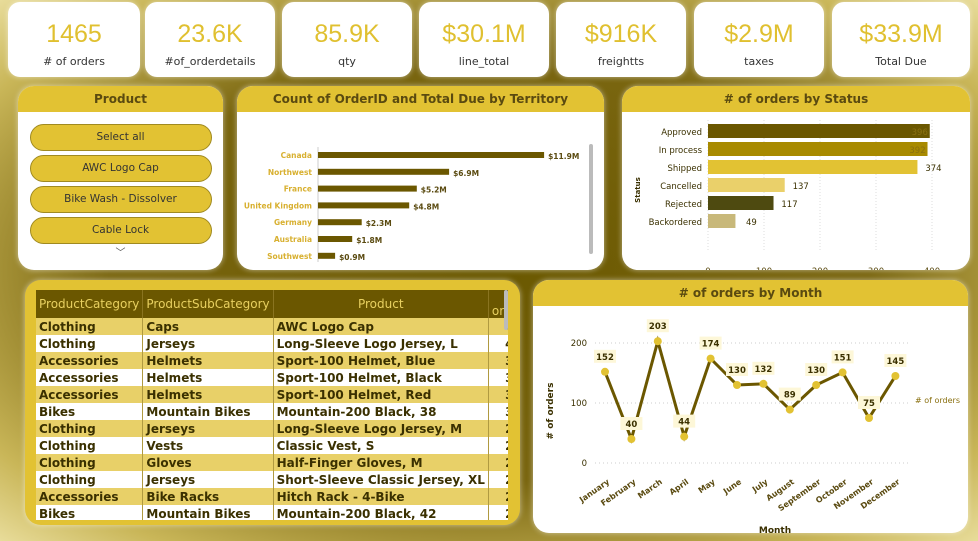  Describe the element at coordinates (369, 240) in the screenshot. I see `data-label: $1.8M` at that location.